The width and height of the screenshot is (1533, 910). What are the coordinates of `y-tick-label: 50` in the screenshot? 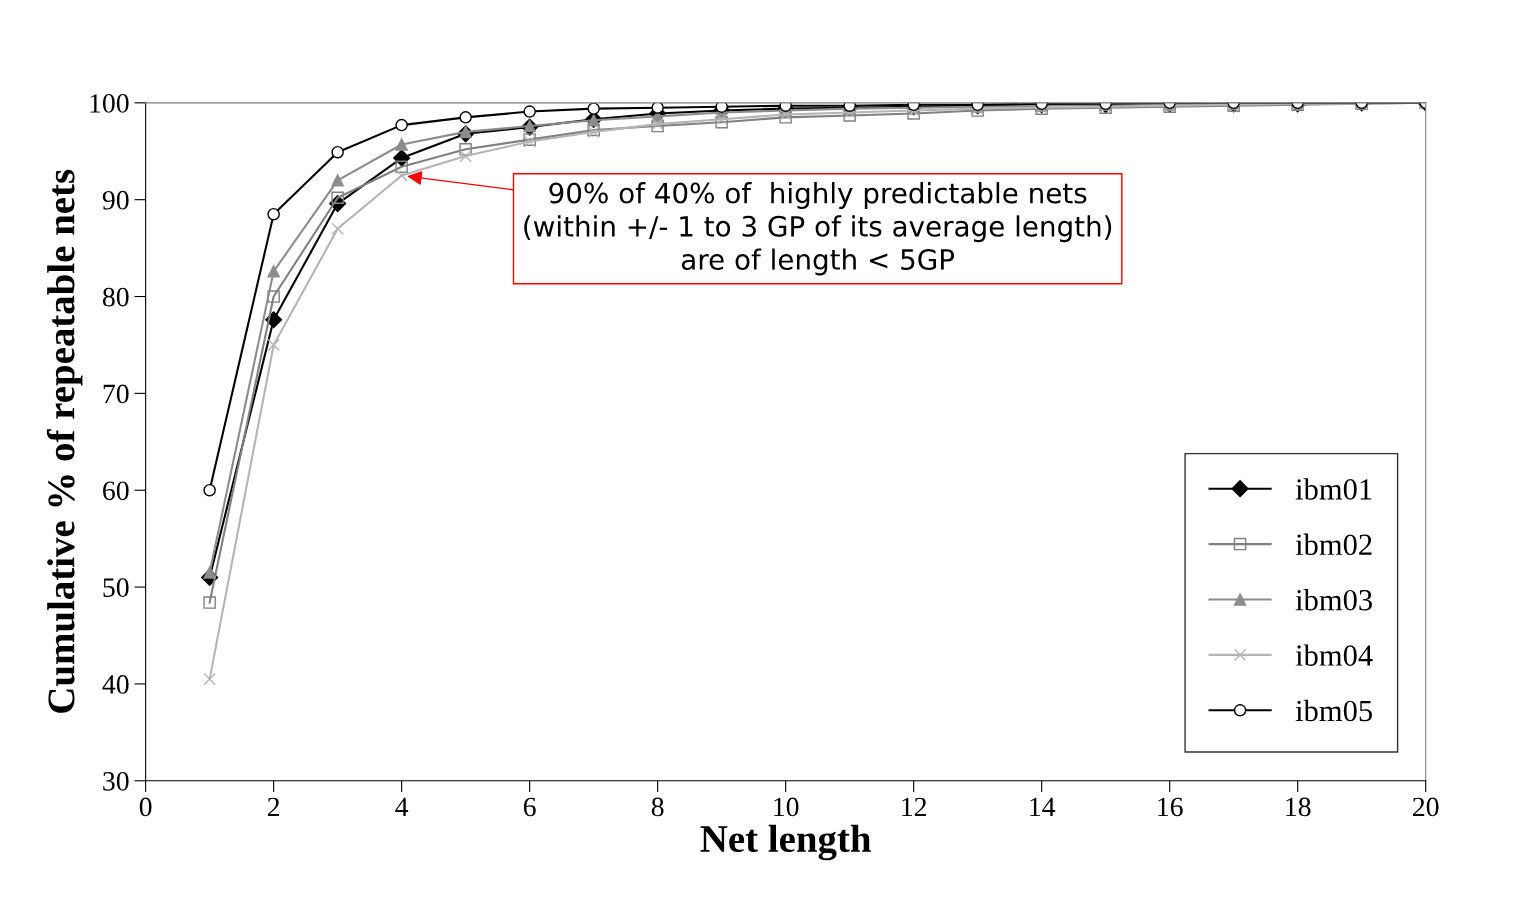 It's located at (116, 587).